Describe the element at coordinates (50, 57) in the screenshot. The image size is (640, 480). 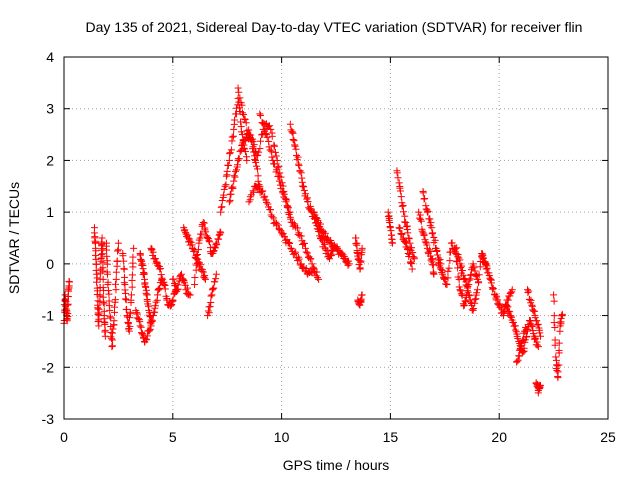
I see `y-tick-label: 4` at that location.